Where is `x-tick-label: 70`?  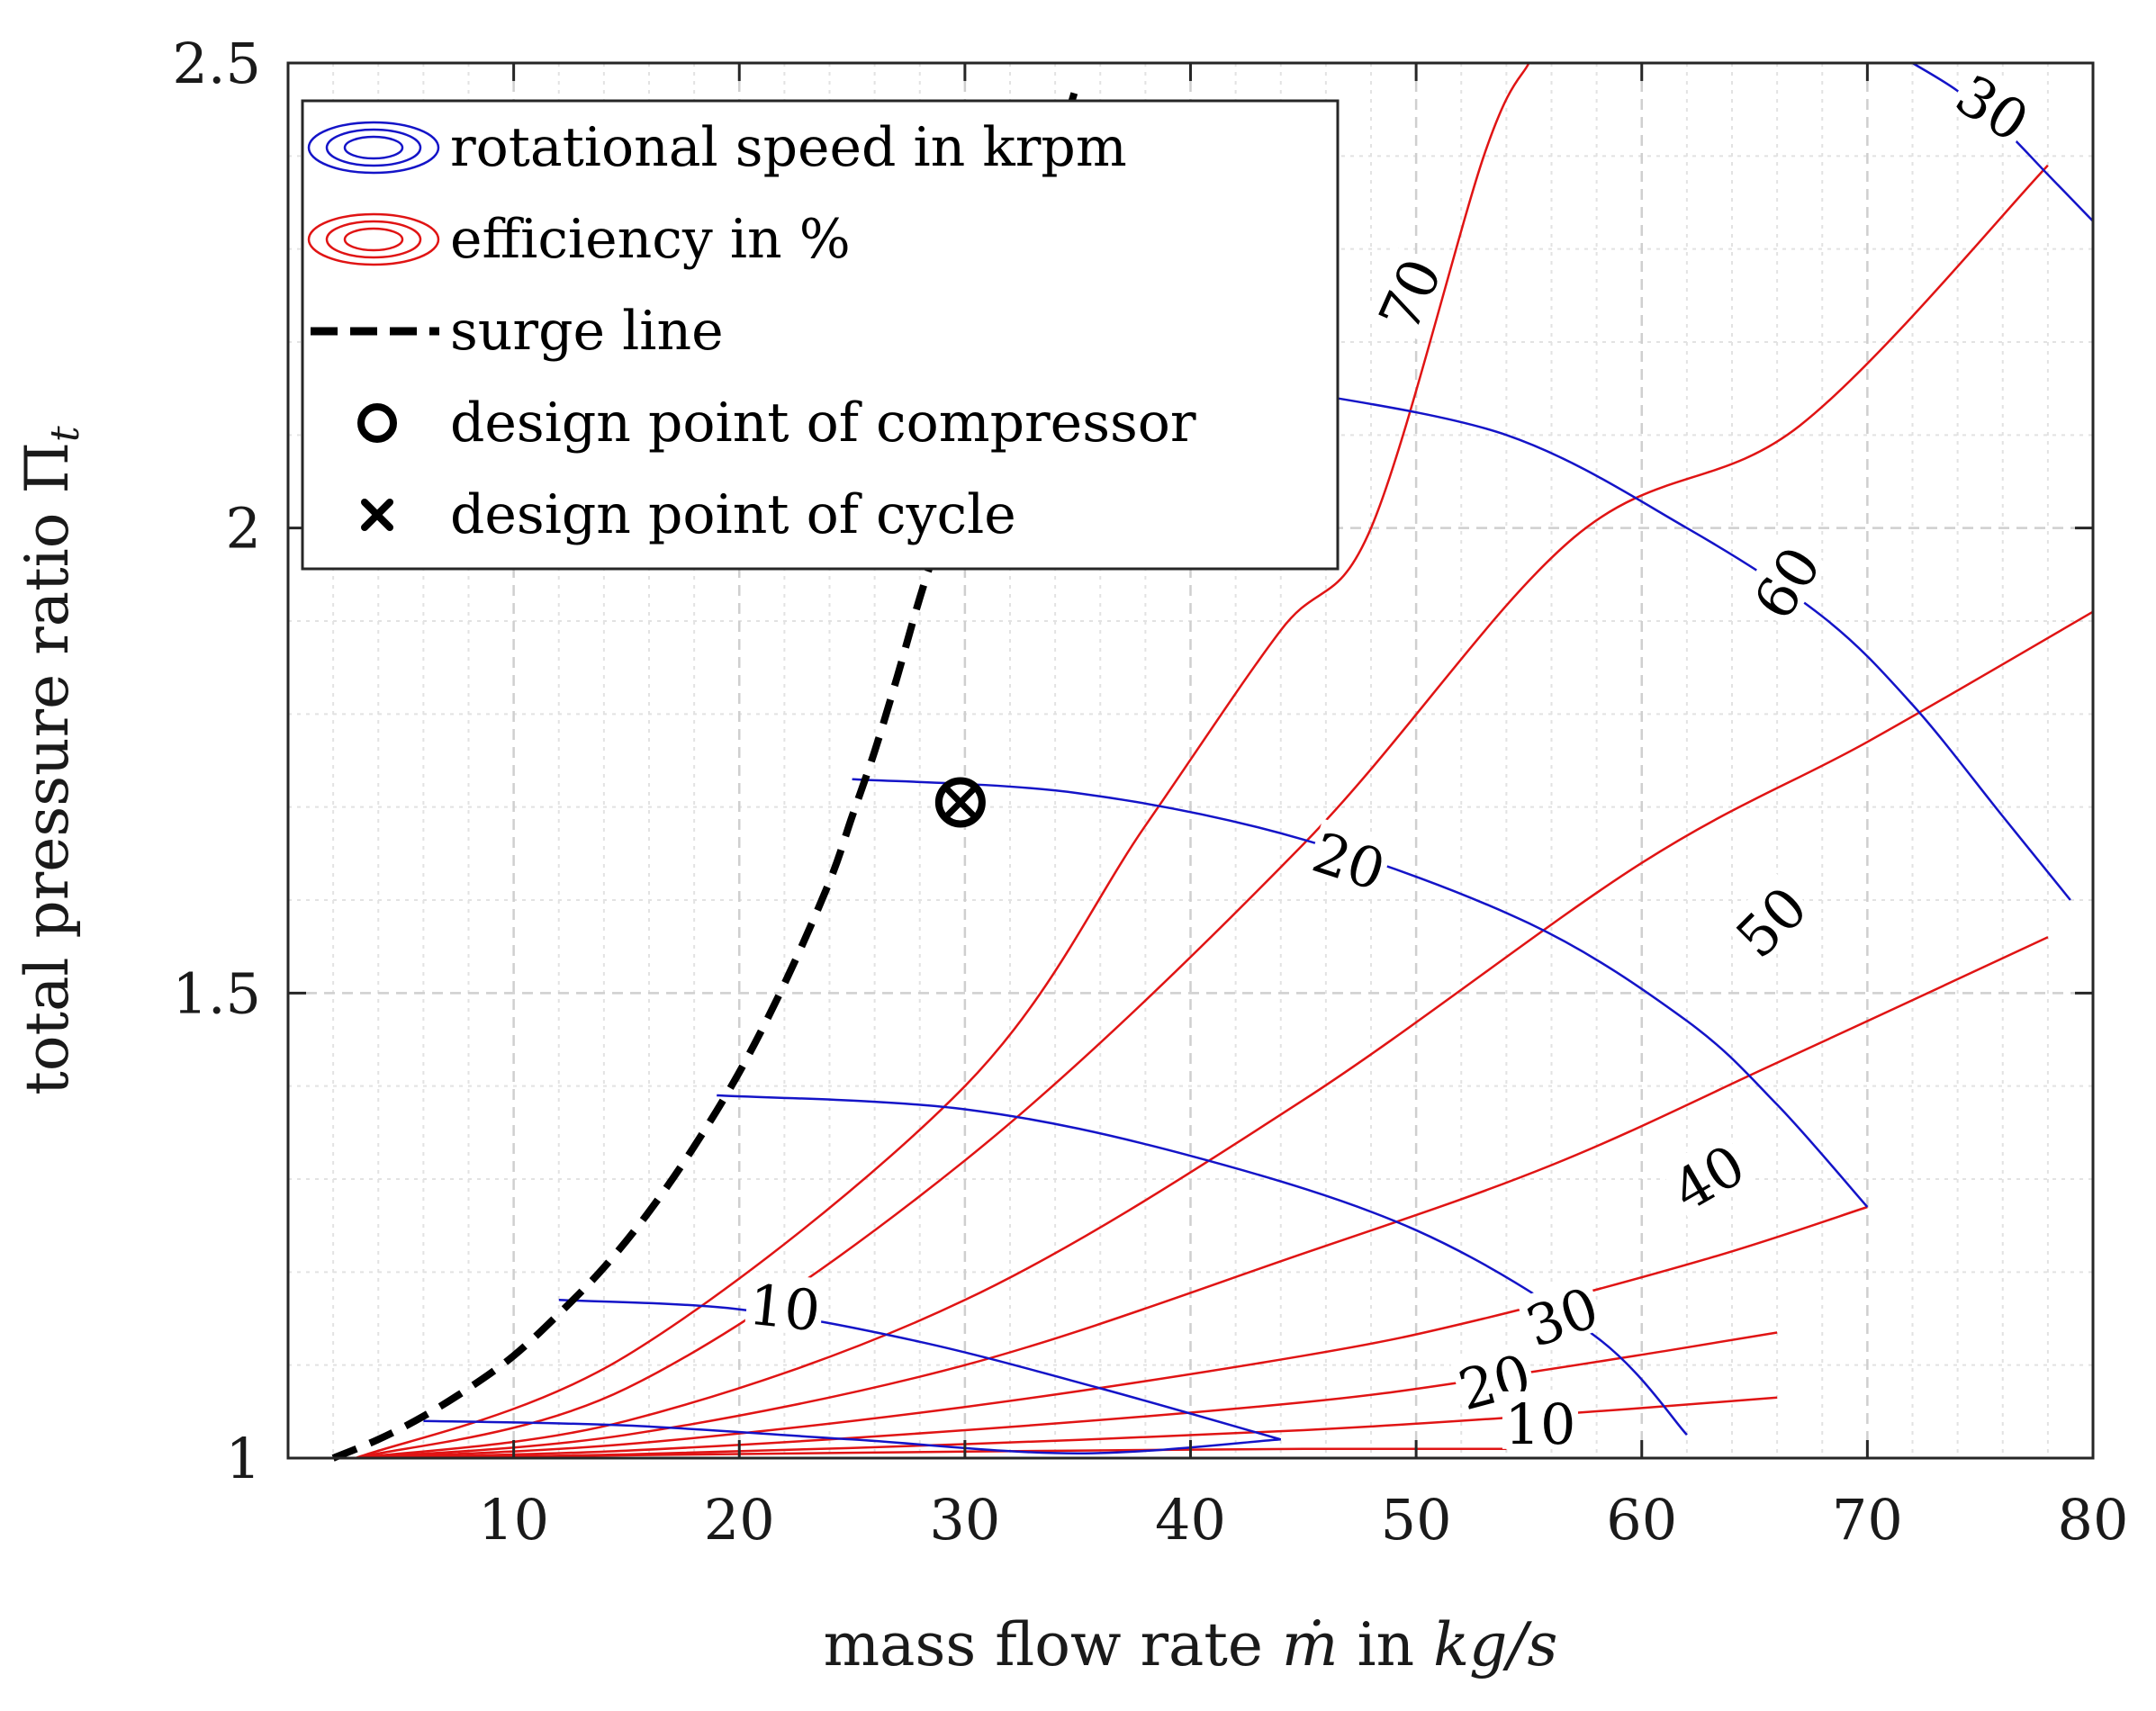 x-tick-label: 70 is located at coordinates (1867, 1520).